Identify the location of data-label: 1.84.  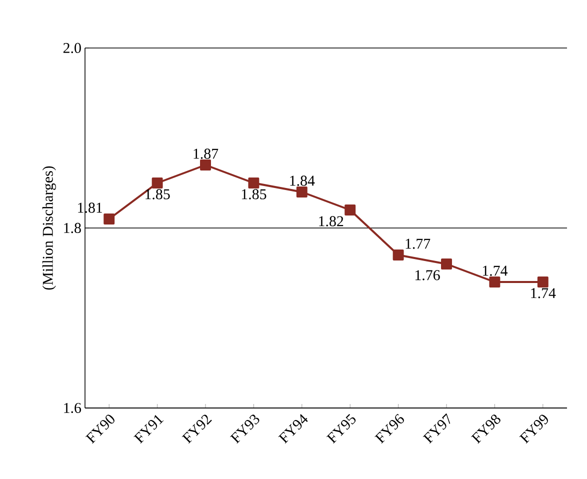
(302, 181).